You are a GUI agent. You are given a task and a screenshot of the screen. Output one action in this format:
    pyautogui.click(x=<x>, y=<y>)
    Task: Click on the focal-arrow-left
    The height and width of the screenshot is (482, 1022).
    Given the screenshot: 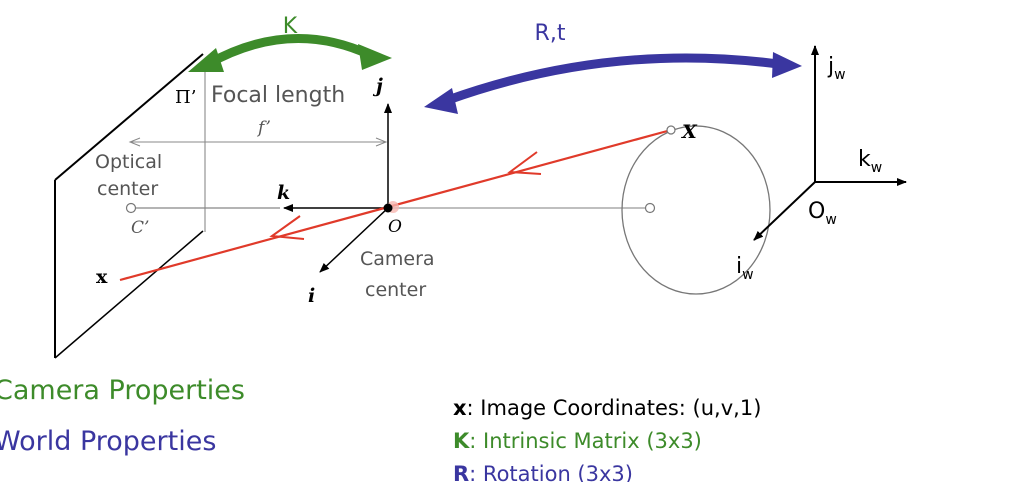 What is the action you would take?
    pyautogui.click(x=134, y=142)
    